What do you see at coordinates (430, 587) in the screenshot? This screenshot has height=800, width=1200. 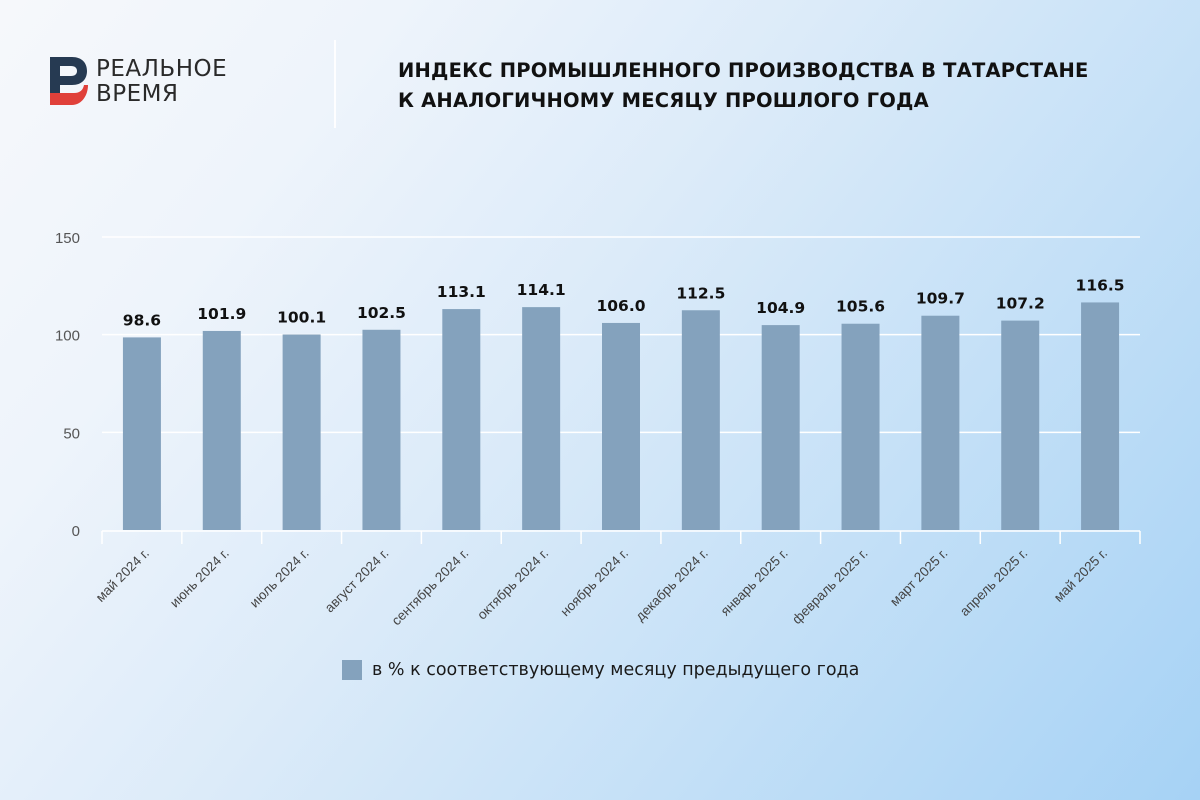 I see `x-category-label: сентябрь 2024 г.` at bounding box center [430, 587].